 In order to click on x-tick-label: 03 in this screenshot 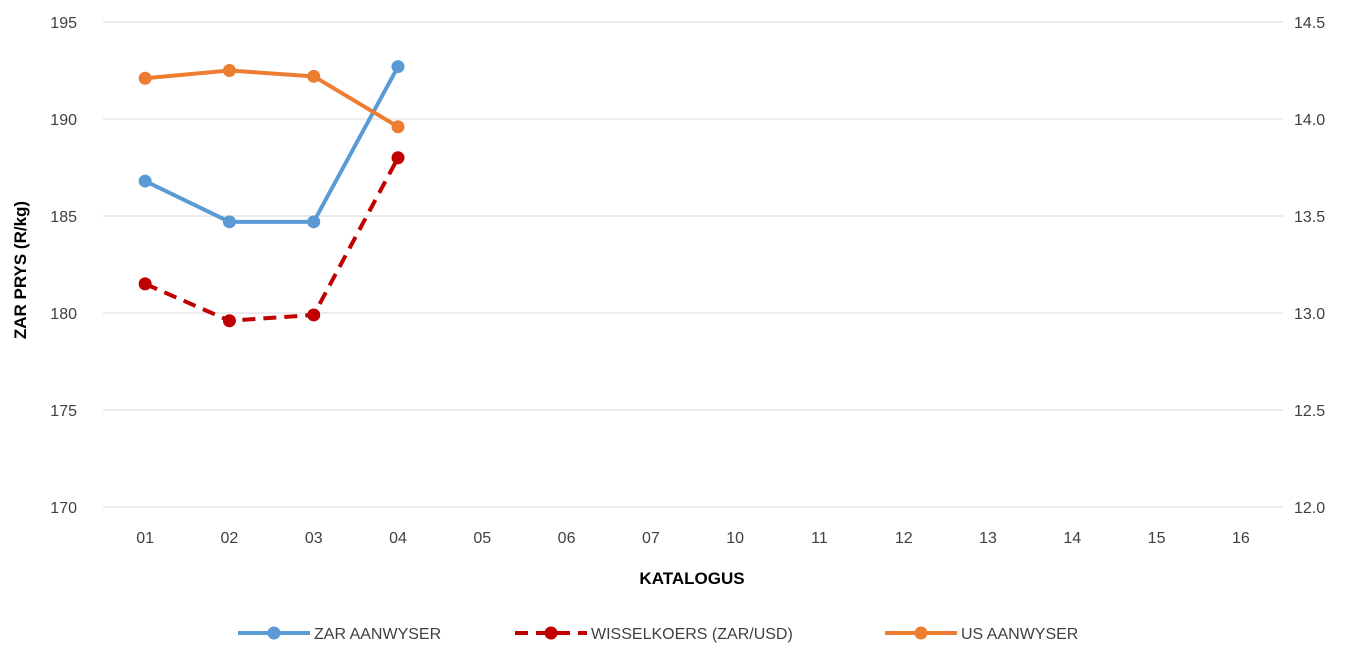, I will do `click(314, 538)`.